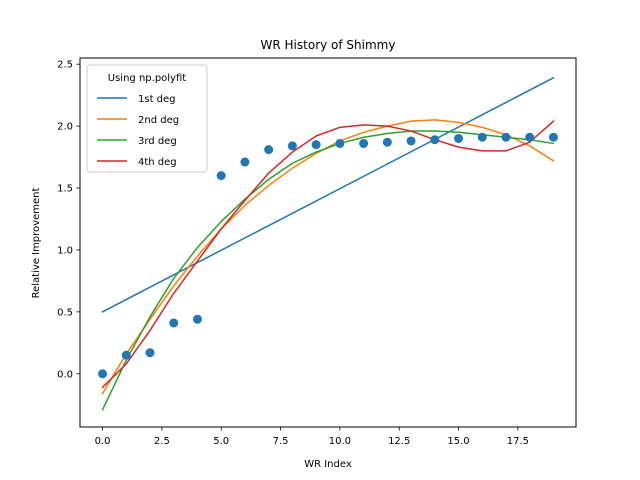 The width and height of the screenshot is (640, 480). Describe the element at coordinates (138, 131) in the screenshot. I see `legend-entries: 1st deg 2nd deg 3rd deg 4th deg` at that location.